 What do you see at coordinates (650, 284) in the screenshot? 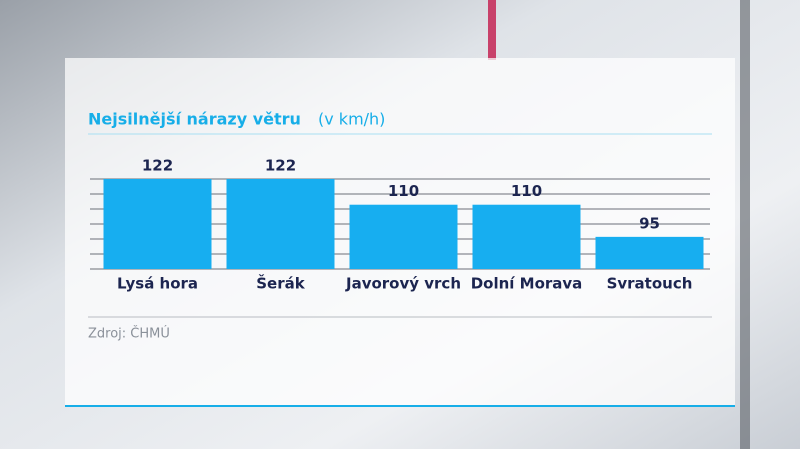
I see `x-tick-label: Svratouch` at bounding box center [650, 284].